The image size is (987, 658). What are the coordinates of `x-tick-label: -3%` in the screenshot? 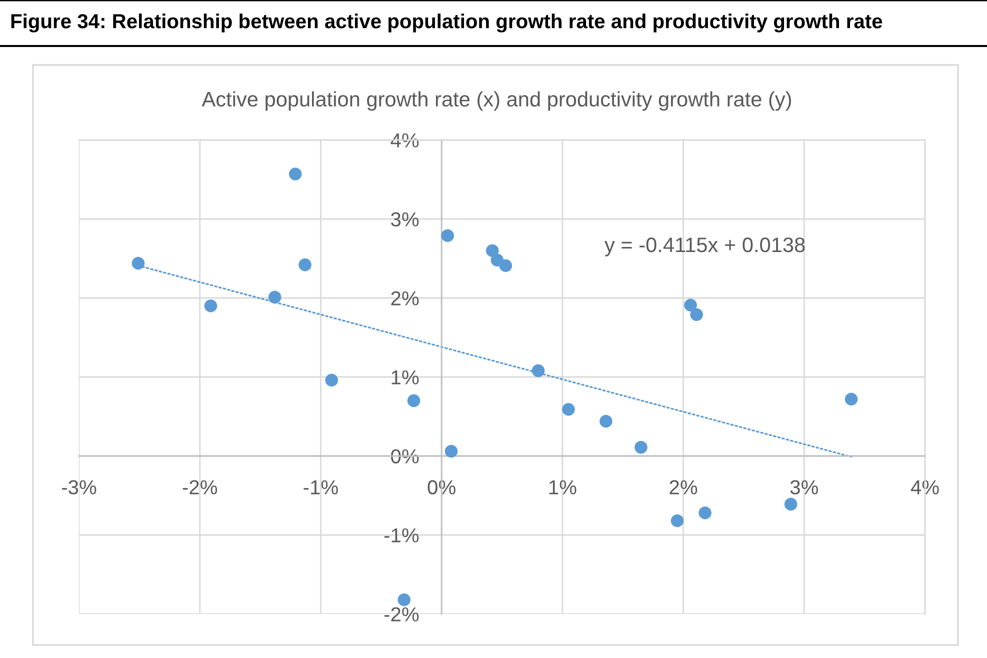 It's located at (79, 487).